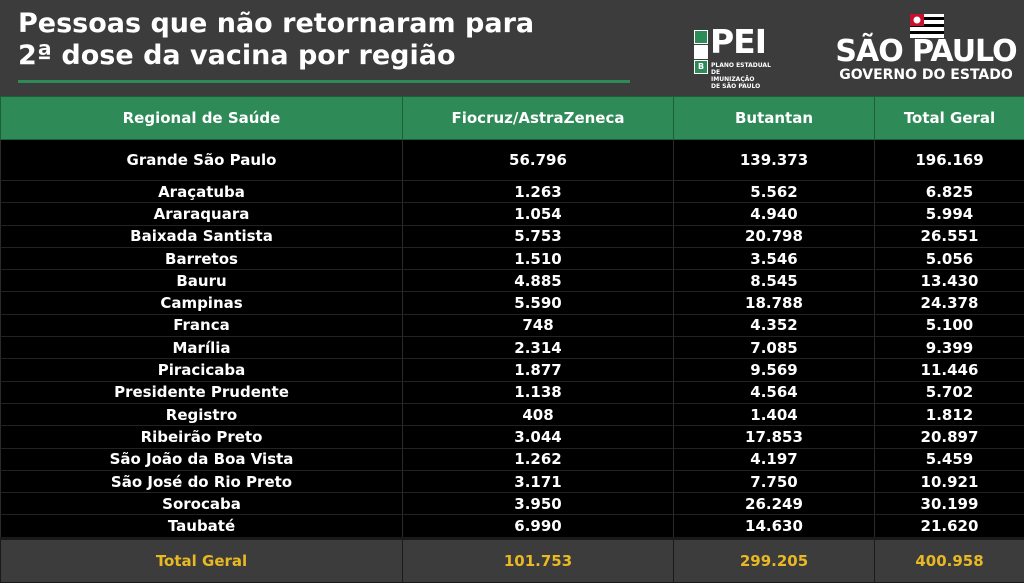 The height and width of the screenshot is (583, 1024). What do you see at coordinates (746, 86) in the screenshot?
I see `pei-subtitle-line-3: DE SÃO PAULO` at bounding box center [746, 86].